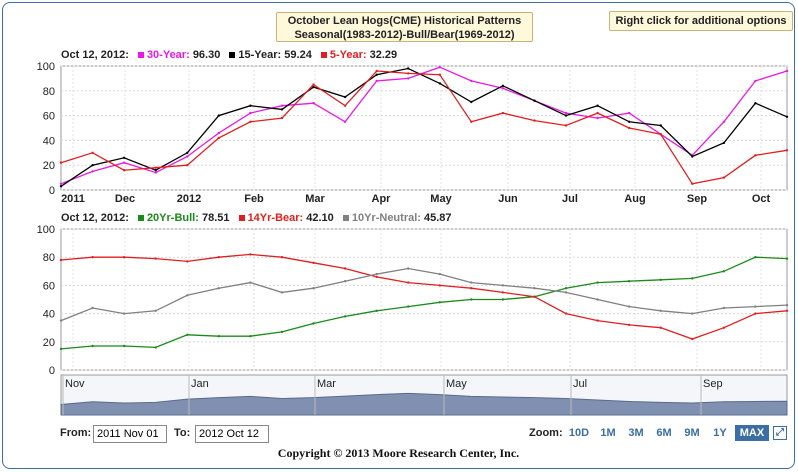  Describe the element at coordinates (130, 434) in the screenshot. I see `from-date-input` at that location.